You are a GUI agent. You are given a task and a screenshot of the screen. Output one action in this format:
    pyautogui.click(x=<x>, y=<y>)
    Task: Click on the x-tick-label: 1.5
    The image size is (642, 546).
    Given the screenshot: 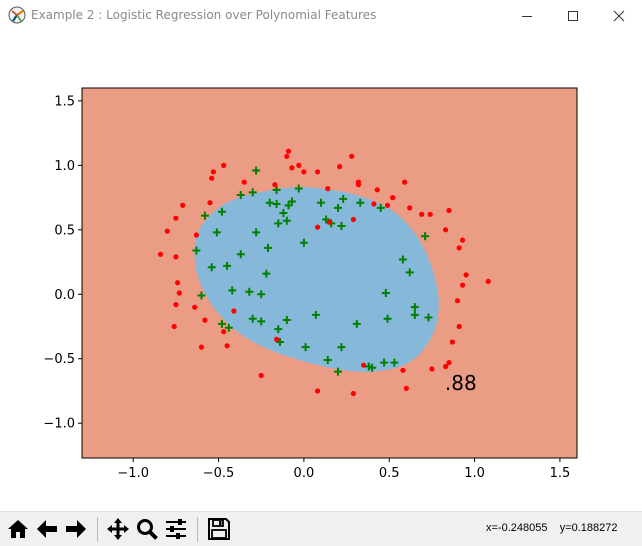 What is the action you would take?
    pyautogui.click(x=560, y=473)
    